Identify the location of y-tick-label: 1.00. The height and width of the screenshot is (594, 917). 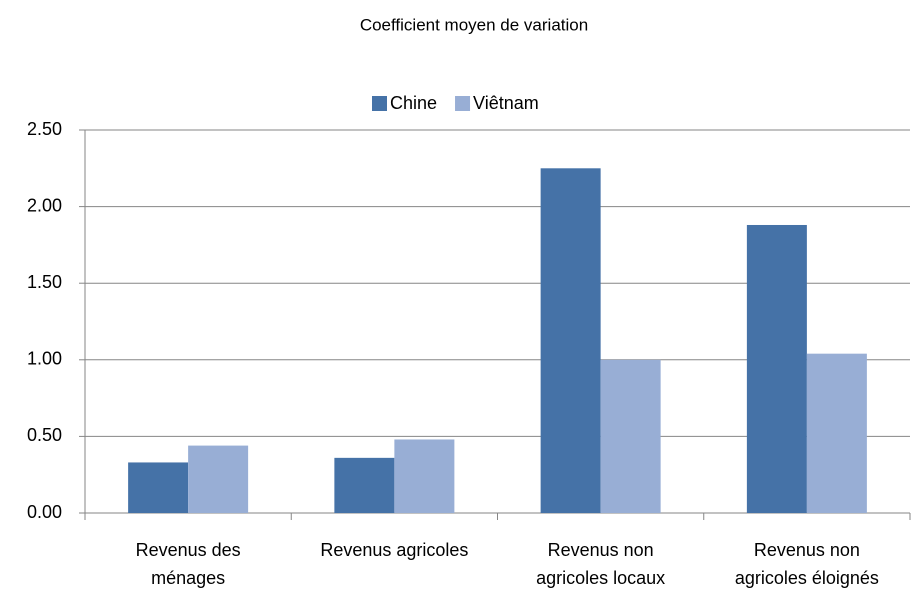
(44, 359).